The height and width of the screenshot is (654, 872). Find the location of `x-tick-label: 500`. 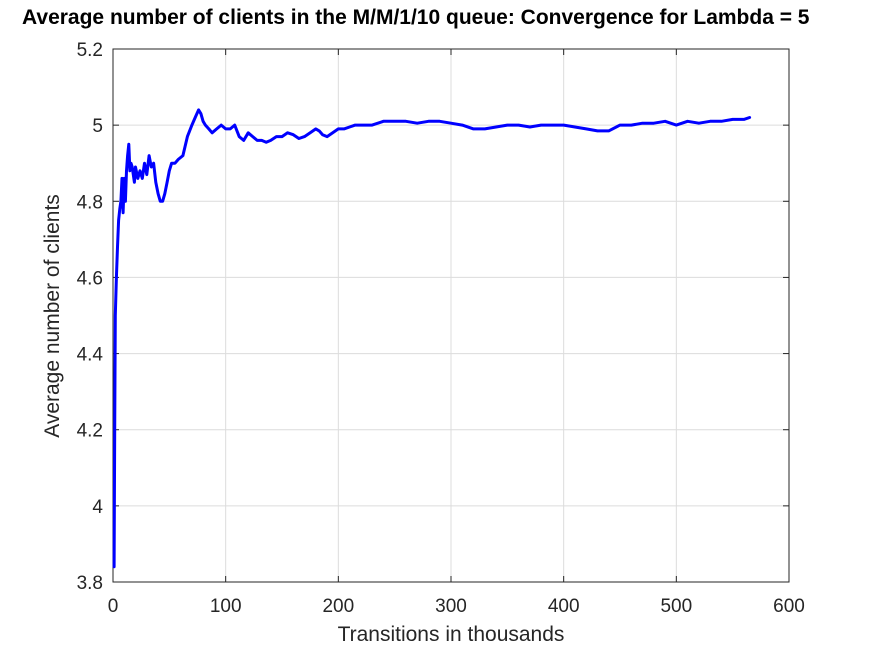

x-tick-label: 500 is located at coordinates (676, 606).